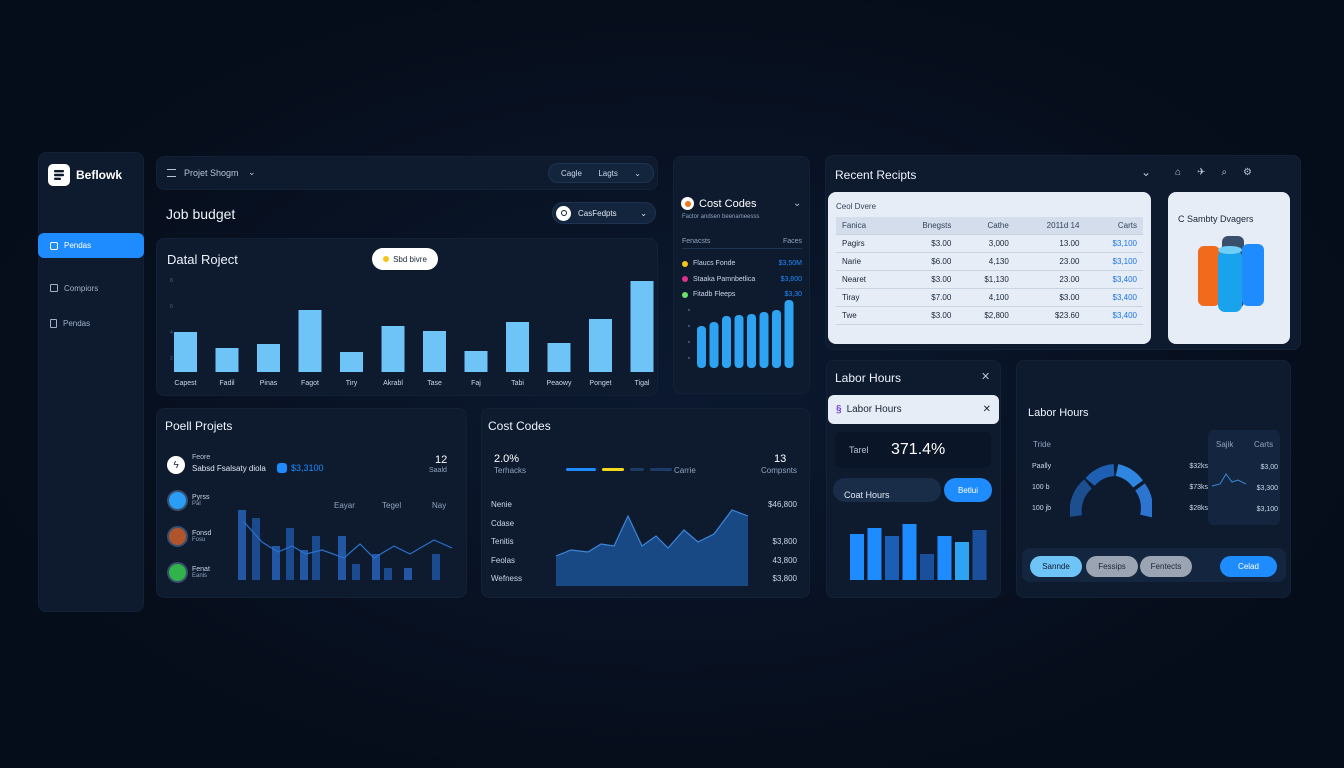 The width and height of the screenshot is (1344, 768). What do you see at coordinates (91, 382) in the screenshot?
I see `sidebar: Beflowk Pendas Compiors Pendas` at bounding box center [91, 382].